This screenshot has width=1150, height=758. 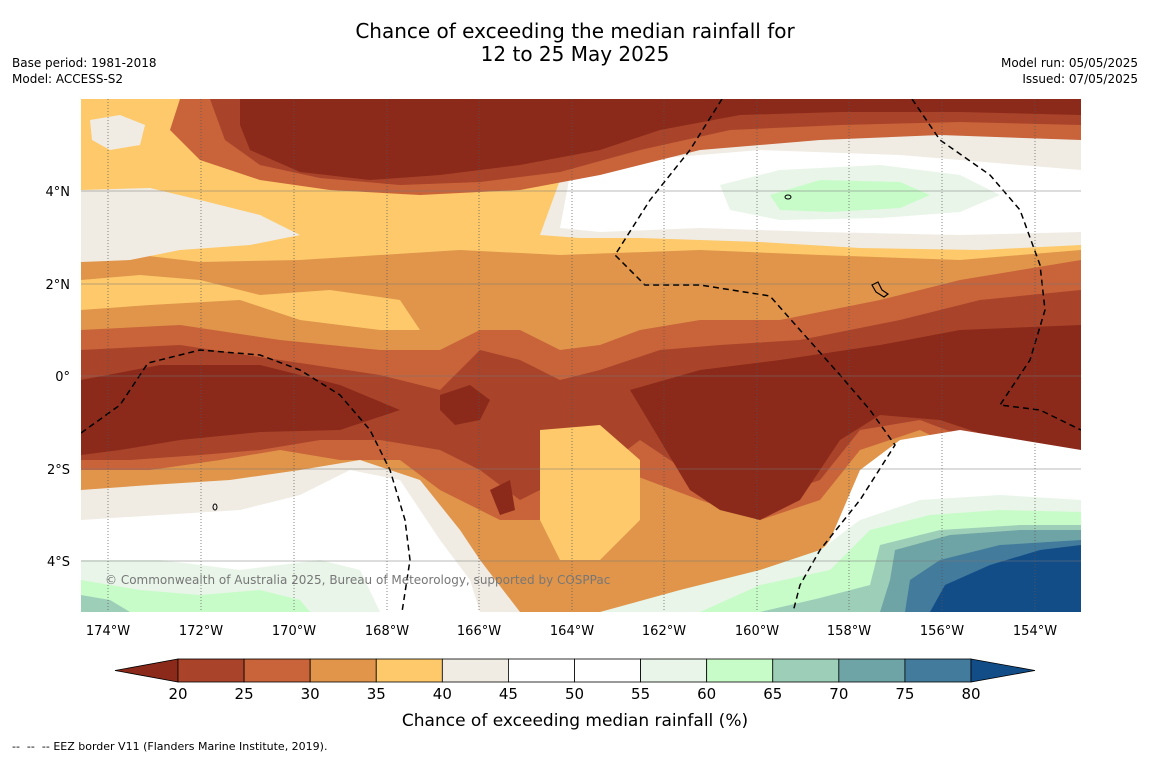 What do you see at coordinates (195, 596) in the screenshot?
I see `contour-65-southwest` at bounding box center [195, 596].